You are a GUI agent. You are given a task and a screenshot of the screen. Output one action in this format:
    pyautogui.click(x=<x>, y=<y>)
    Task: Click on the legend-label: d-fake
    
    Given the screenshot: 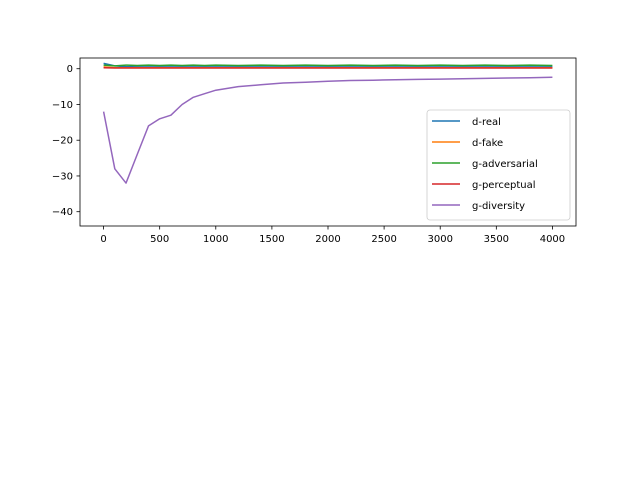 What is the action you would take?
    pyautogui.click(x=487, y=143)
    